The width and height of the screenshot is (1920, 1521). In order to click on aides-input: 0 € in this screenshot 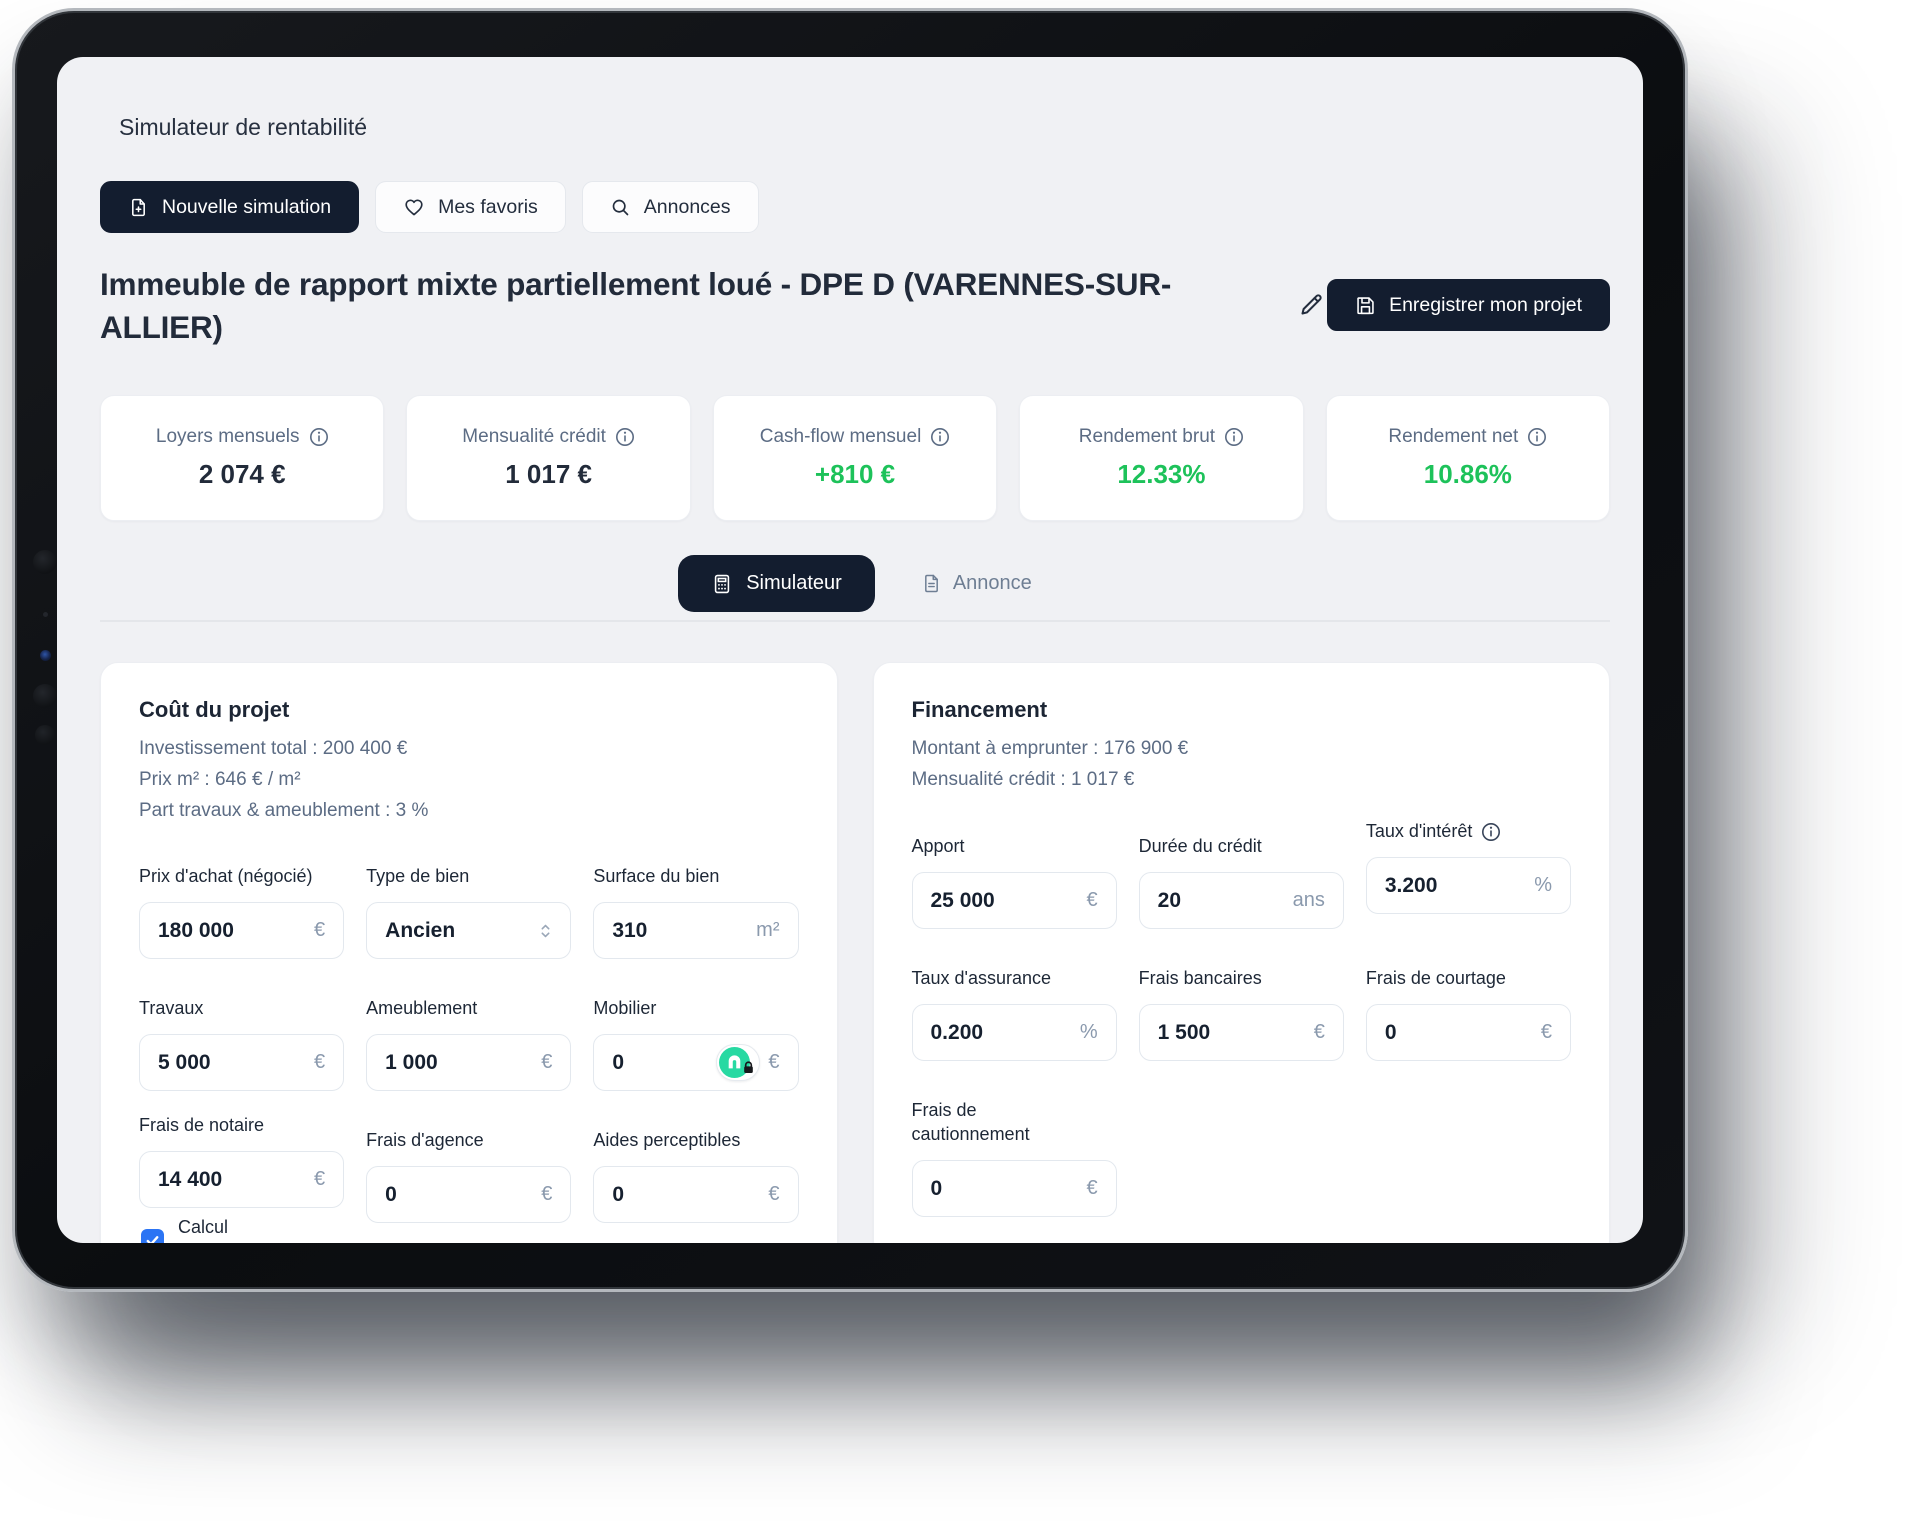, I will do `click(696, 1194)`.